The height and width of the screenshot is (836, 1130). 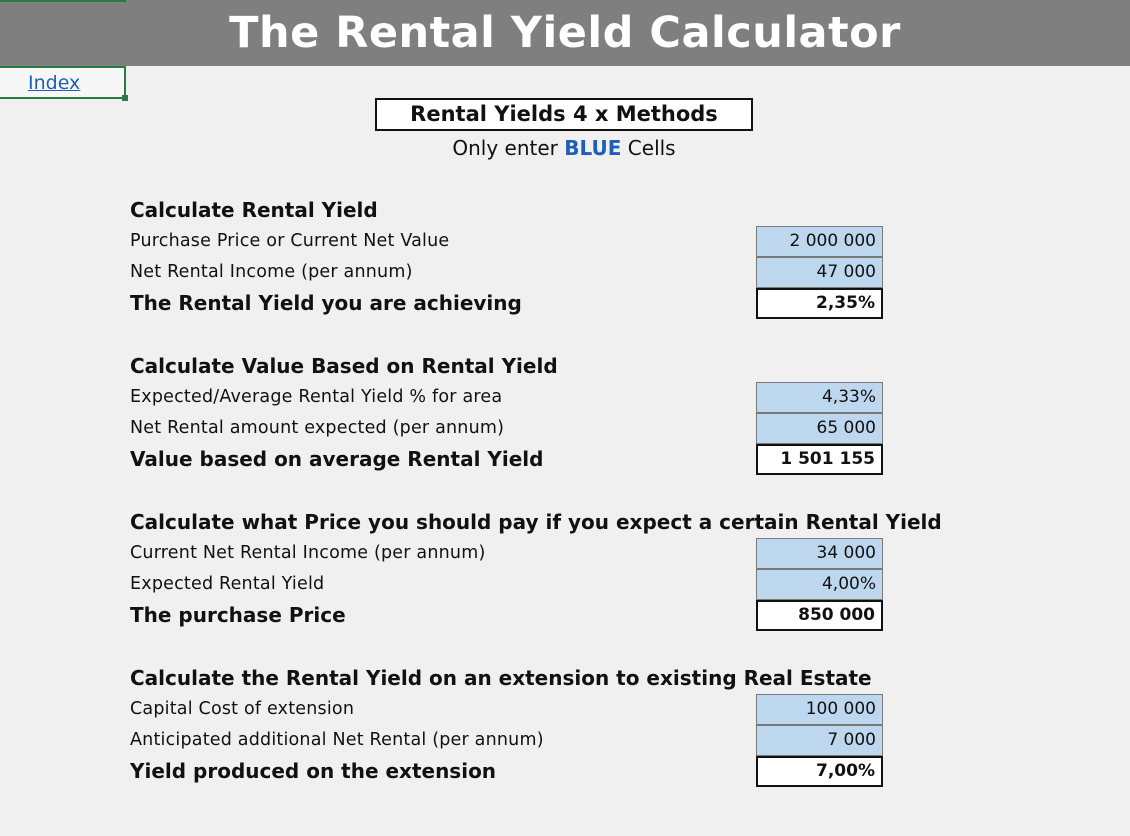 I want to click on row-expected-yield: Expected/Average Rental Yield % for area, so click(x=442, y=397).